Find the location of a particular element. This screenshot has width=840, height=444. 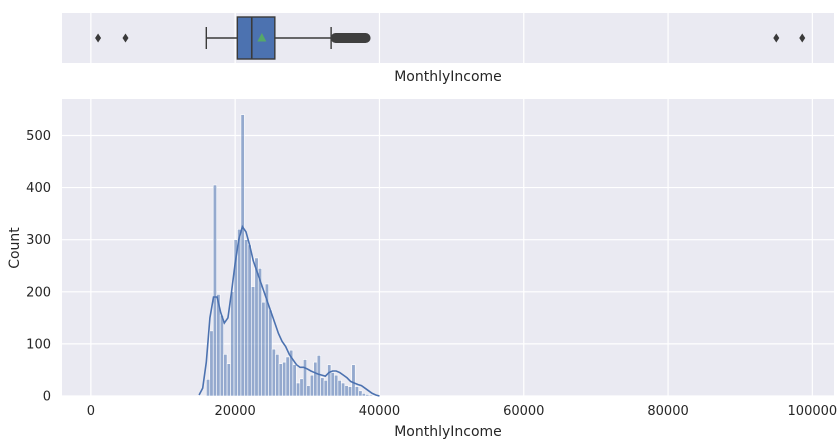

histogram-bars is located at coordinates (289, 255).